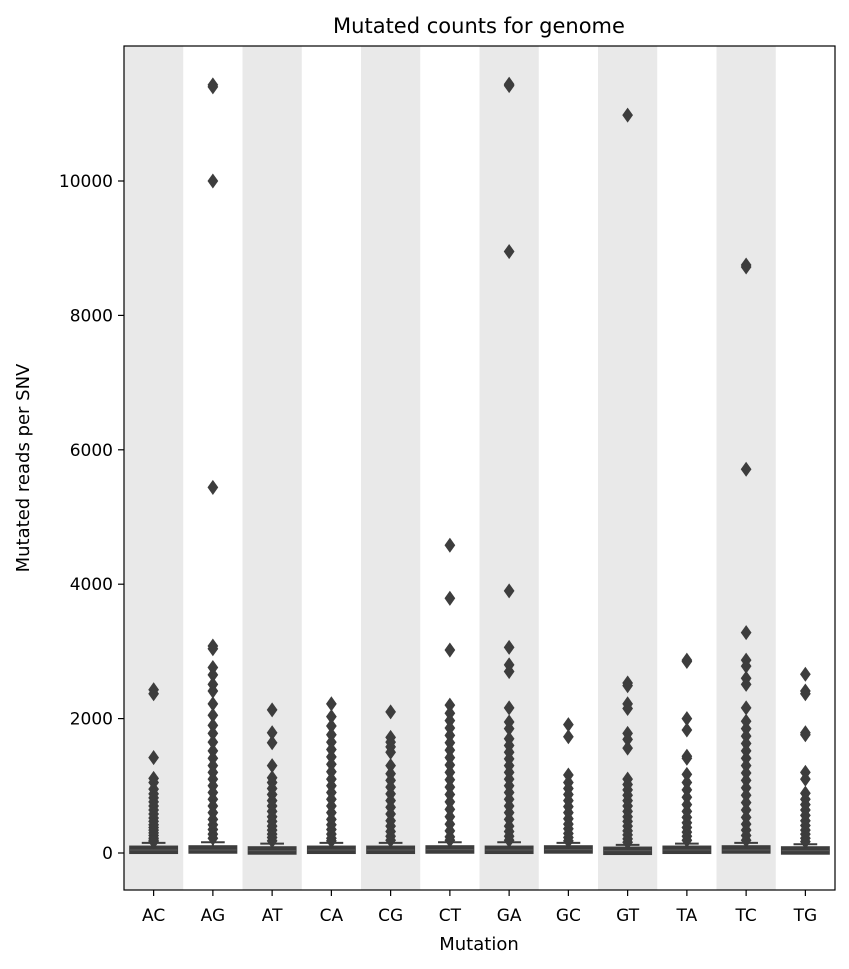  What do you see at coordinates (153, 916) in the screenshot?
I see `x-tick-label-ac: AC` at bounding box center [153, 916].